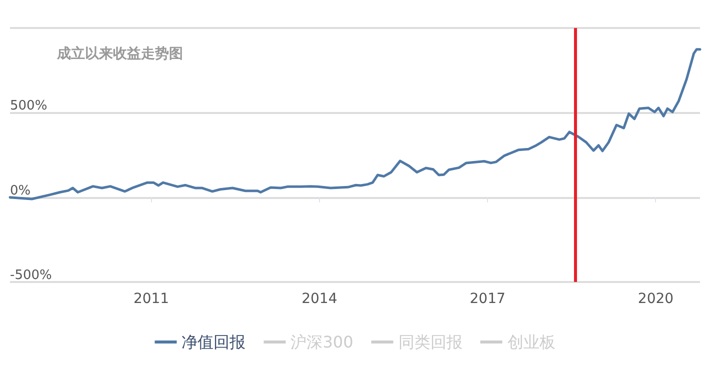 The width and height of the screenshot is (710, 365). What do you see at coordinates (151, 299) in the screenshot?
I see `x-tick-label: 2011` at bounding box center [151, 299].